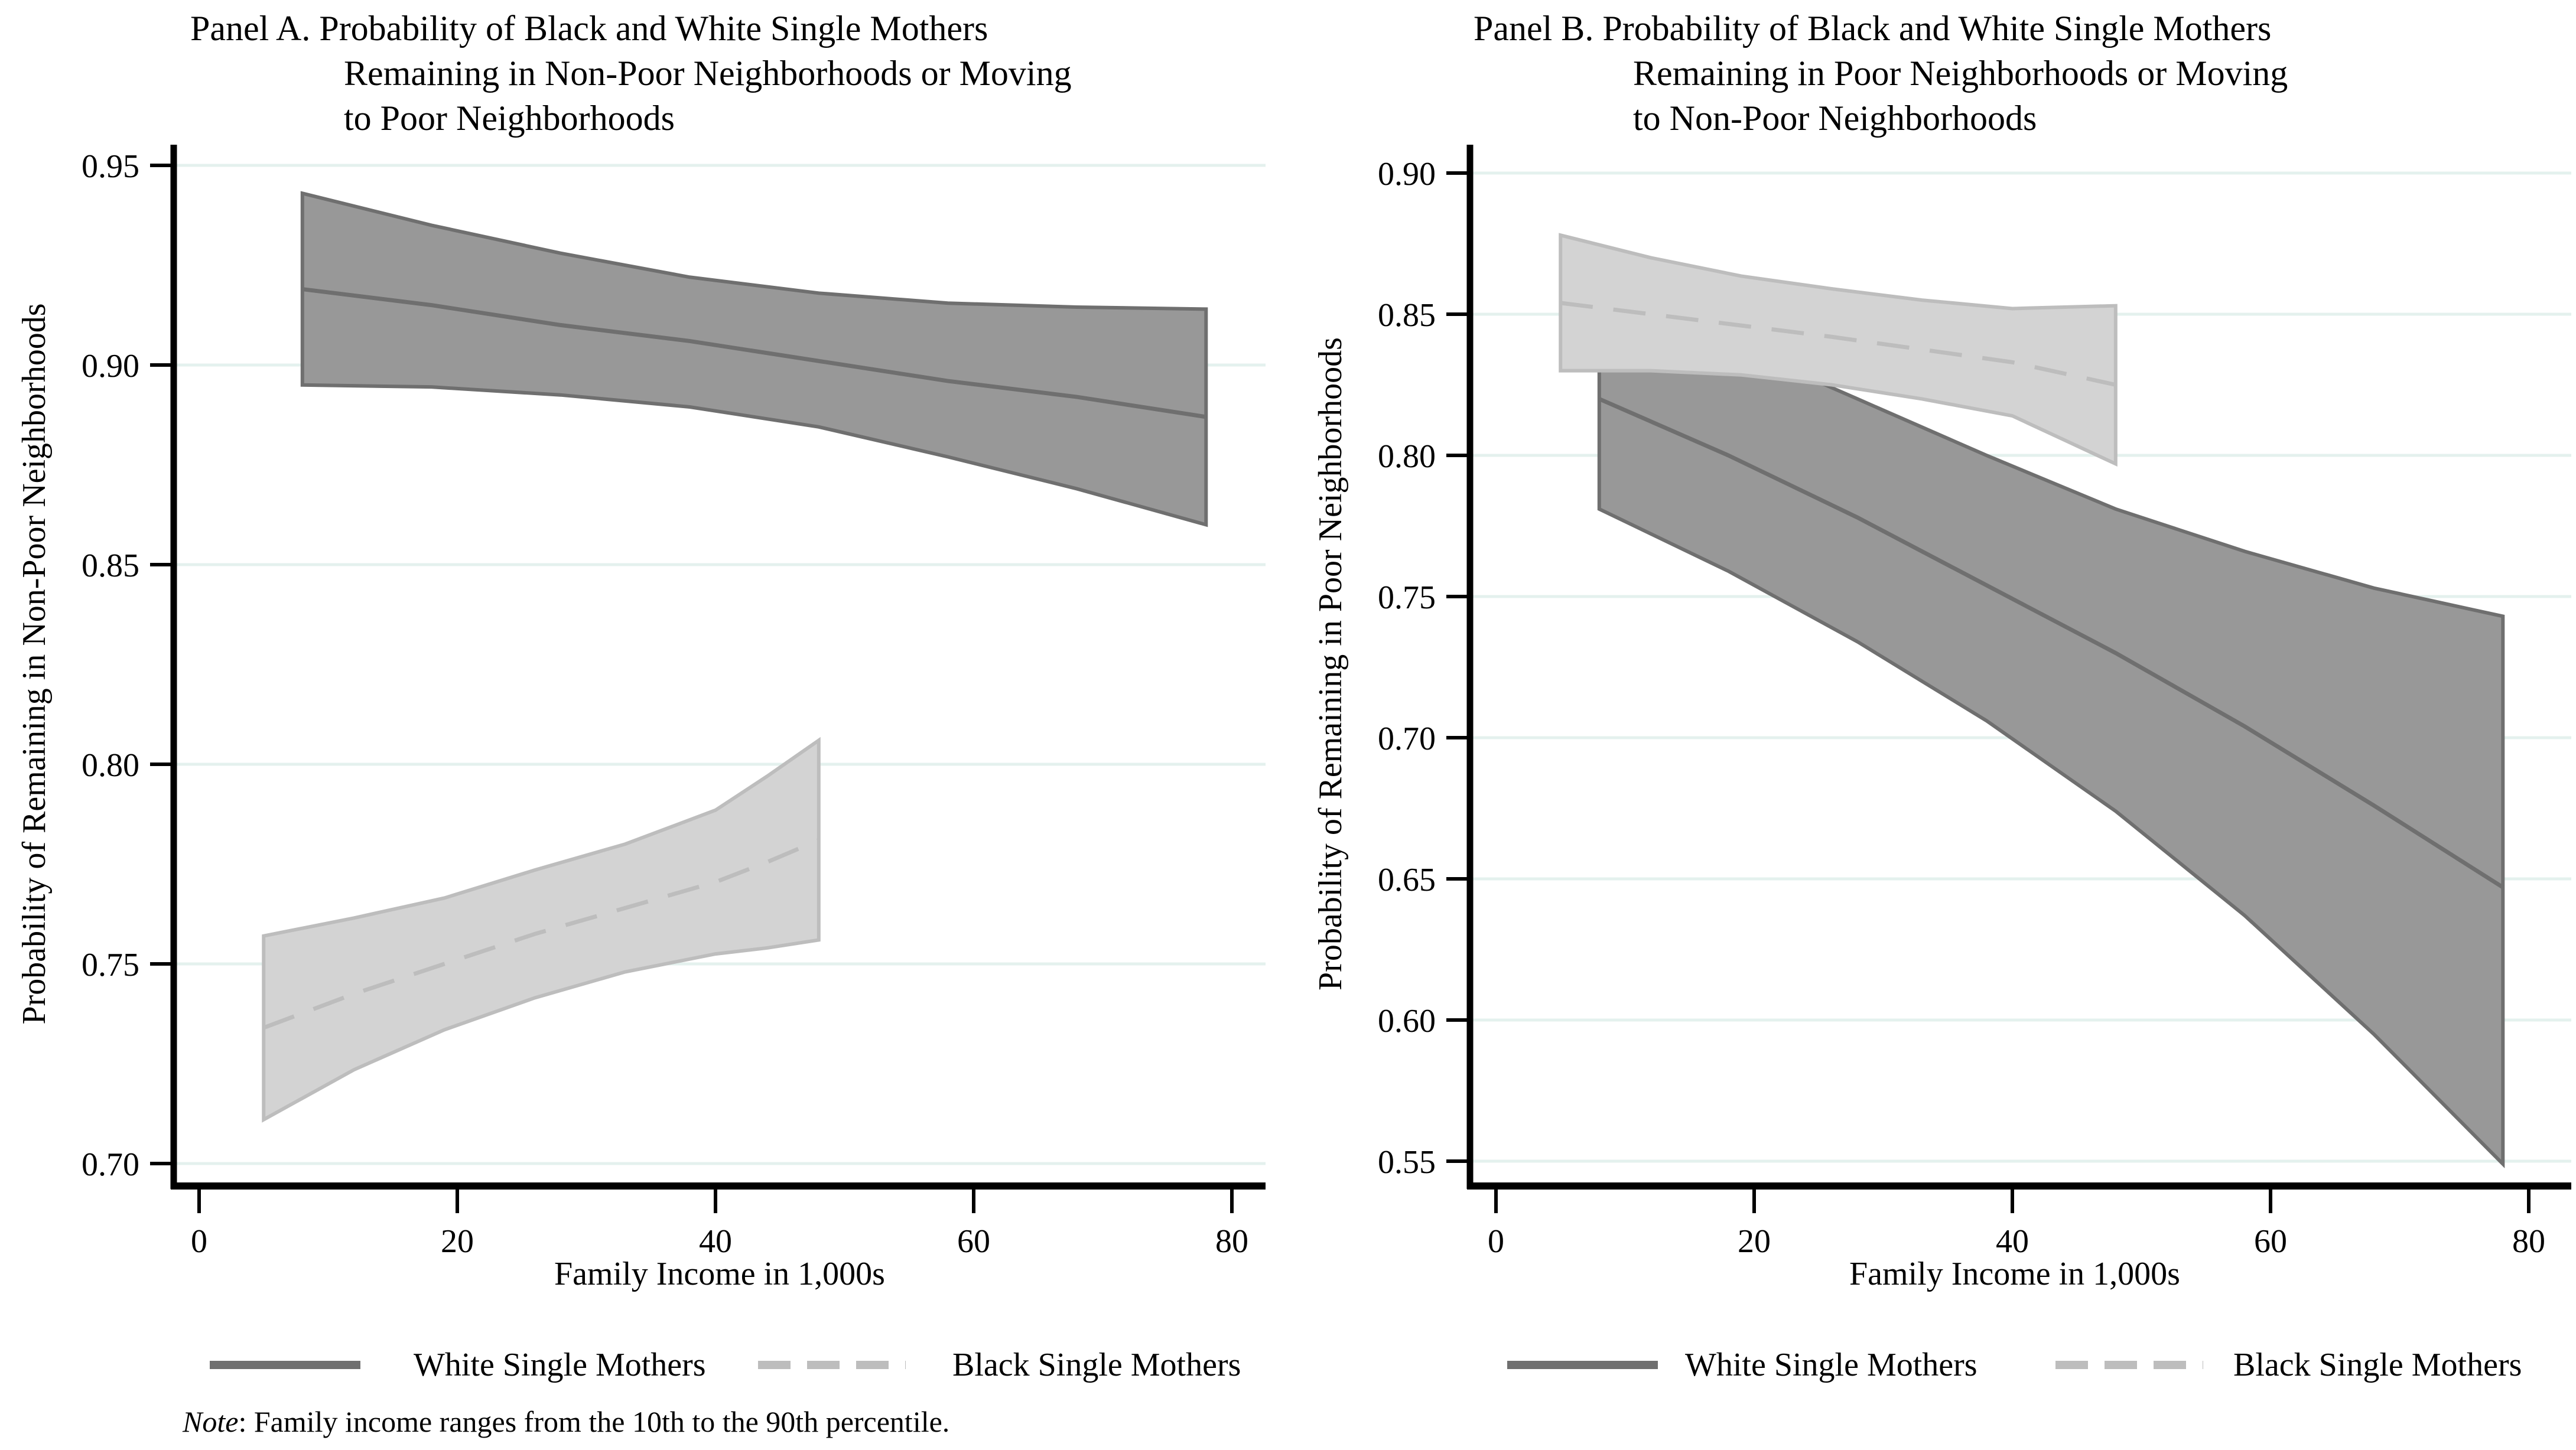 The width and height of the screenshot is (2576, 1450). Describe the element at coordinates (1407, 1021) in the screenshot. I see `y-tick-label: 0.60` at that location.